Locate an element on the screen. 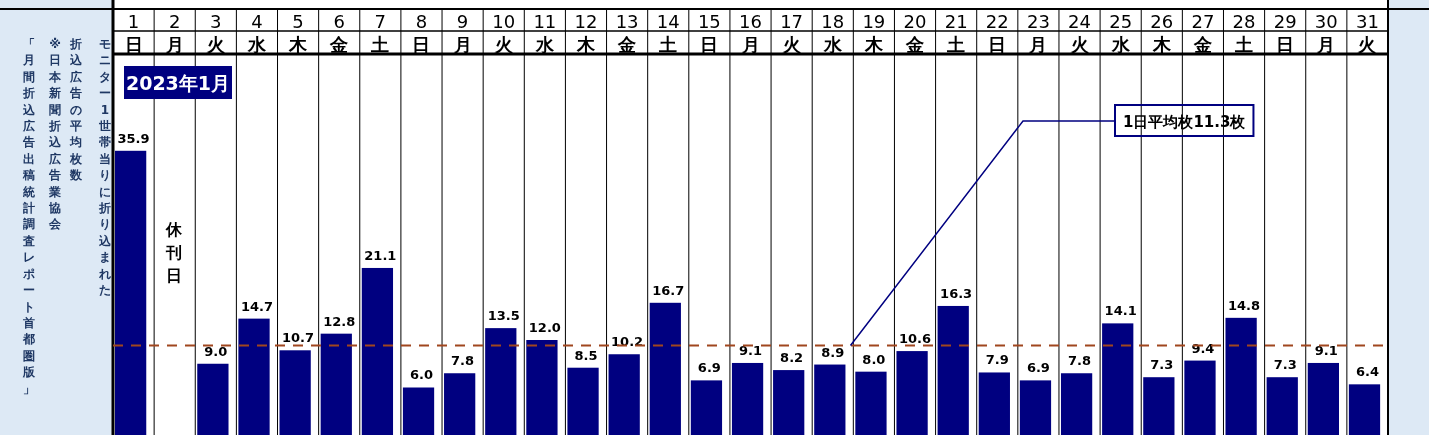 The image size is (1429, 435). x-tick-label: 30 月 is located at coordinates (1326, 33).